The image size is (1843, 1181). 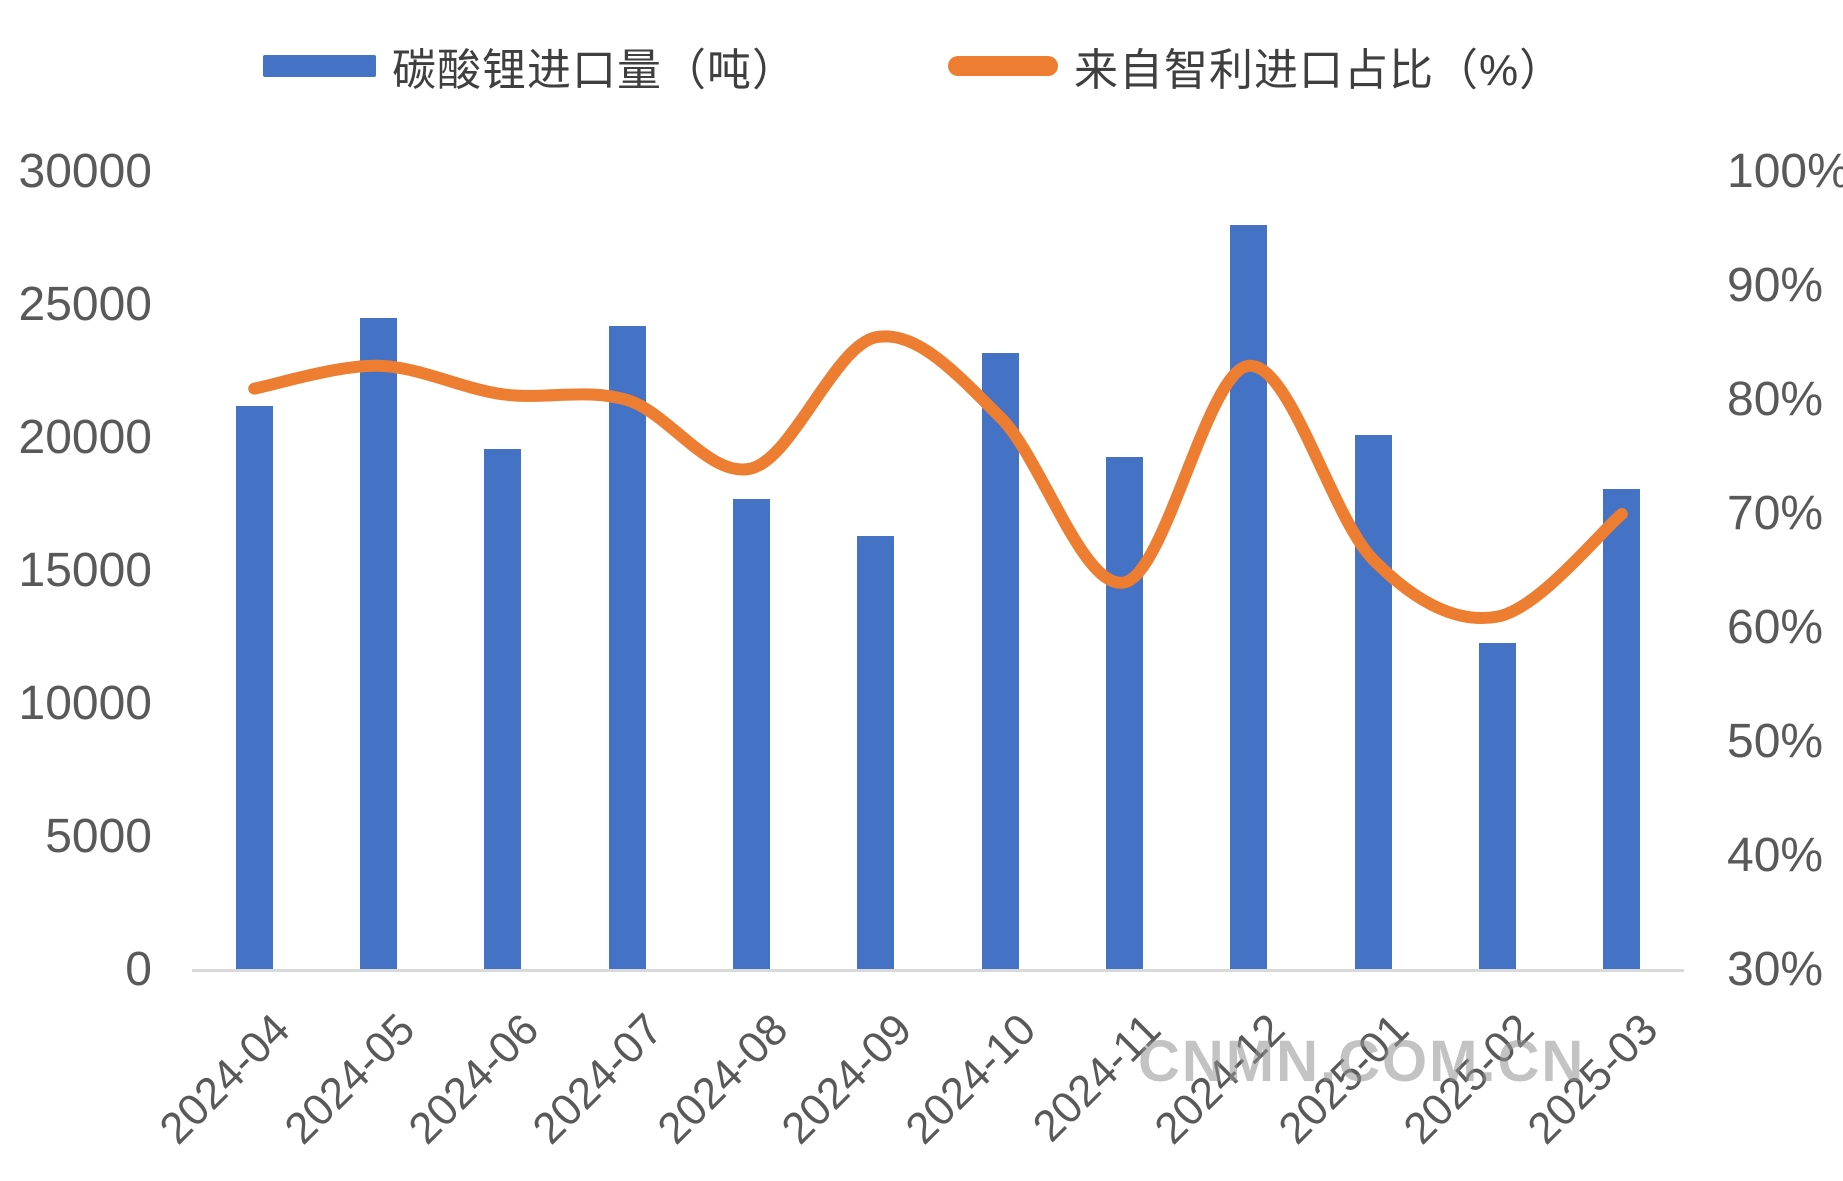 What do you see at coordinates (1362, 1061) in the screenshot?
I see `watermark: CNMN.COM.CN` at bounding box center [1362, 1061].